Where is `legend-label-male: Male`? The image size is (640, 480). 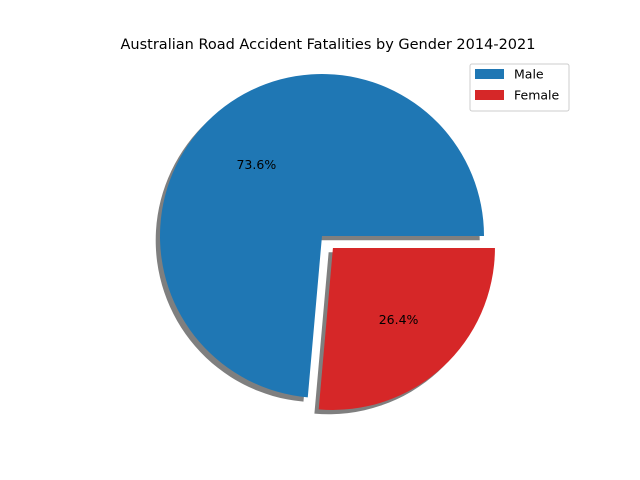
legend-label-male: Male is located at coordinates (529, 74).